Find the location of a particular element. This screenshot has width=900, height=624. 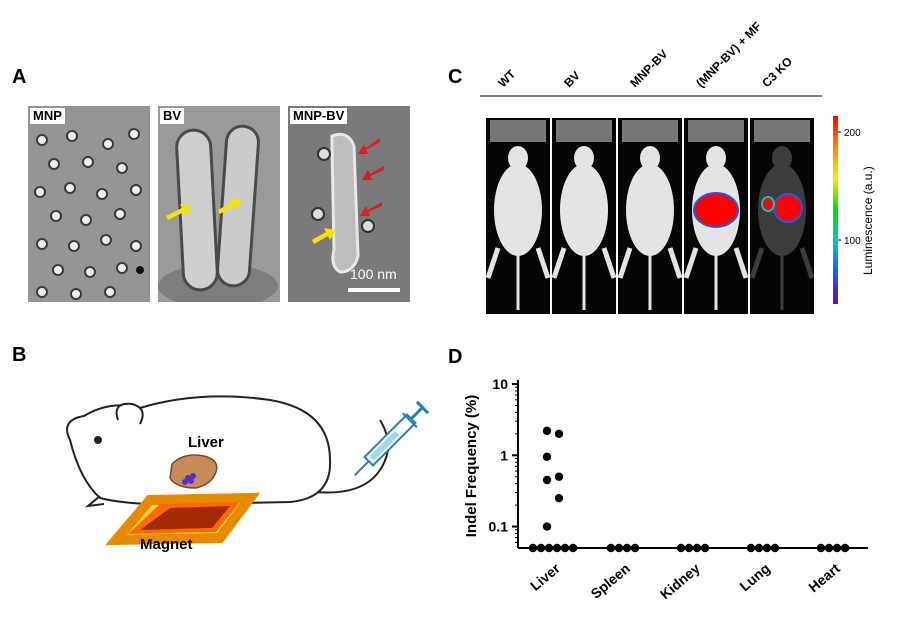

tem-label-mnp-bv: MNP-BV is located at coordinates (319, 116).